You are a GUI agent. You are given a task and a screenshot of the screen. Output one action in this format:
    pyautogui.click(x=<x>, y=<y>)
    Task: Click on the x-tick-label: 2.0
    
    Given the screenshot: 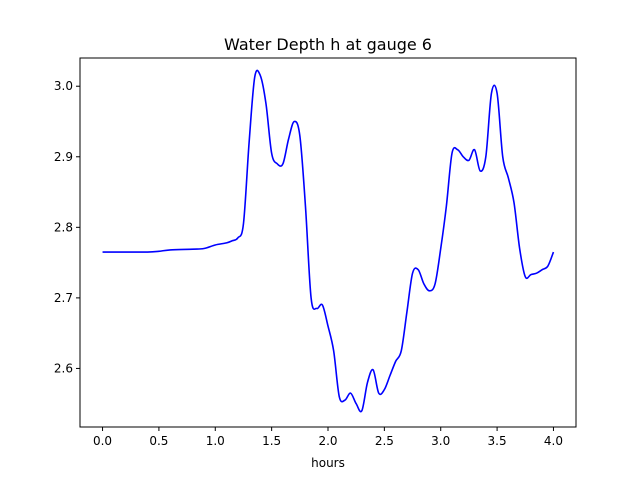 What is the action you would take?
    pyautogui.click(x=327, y=441)
    